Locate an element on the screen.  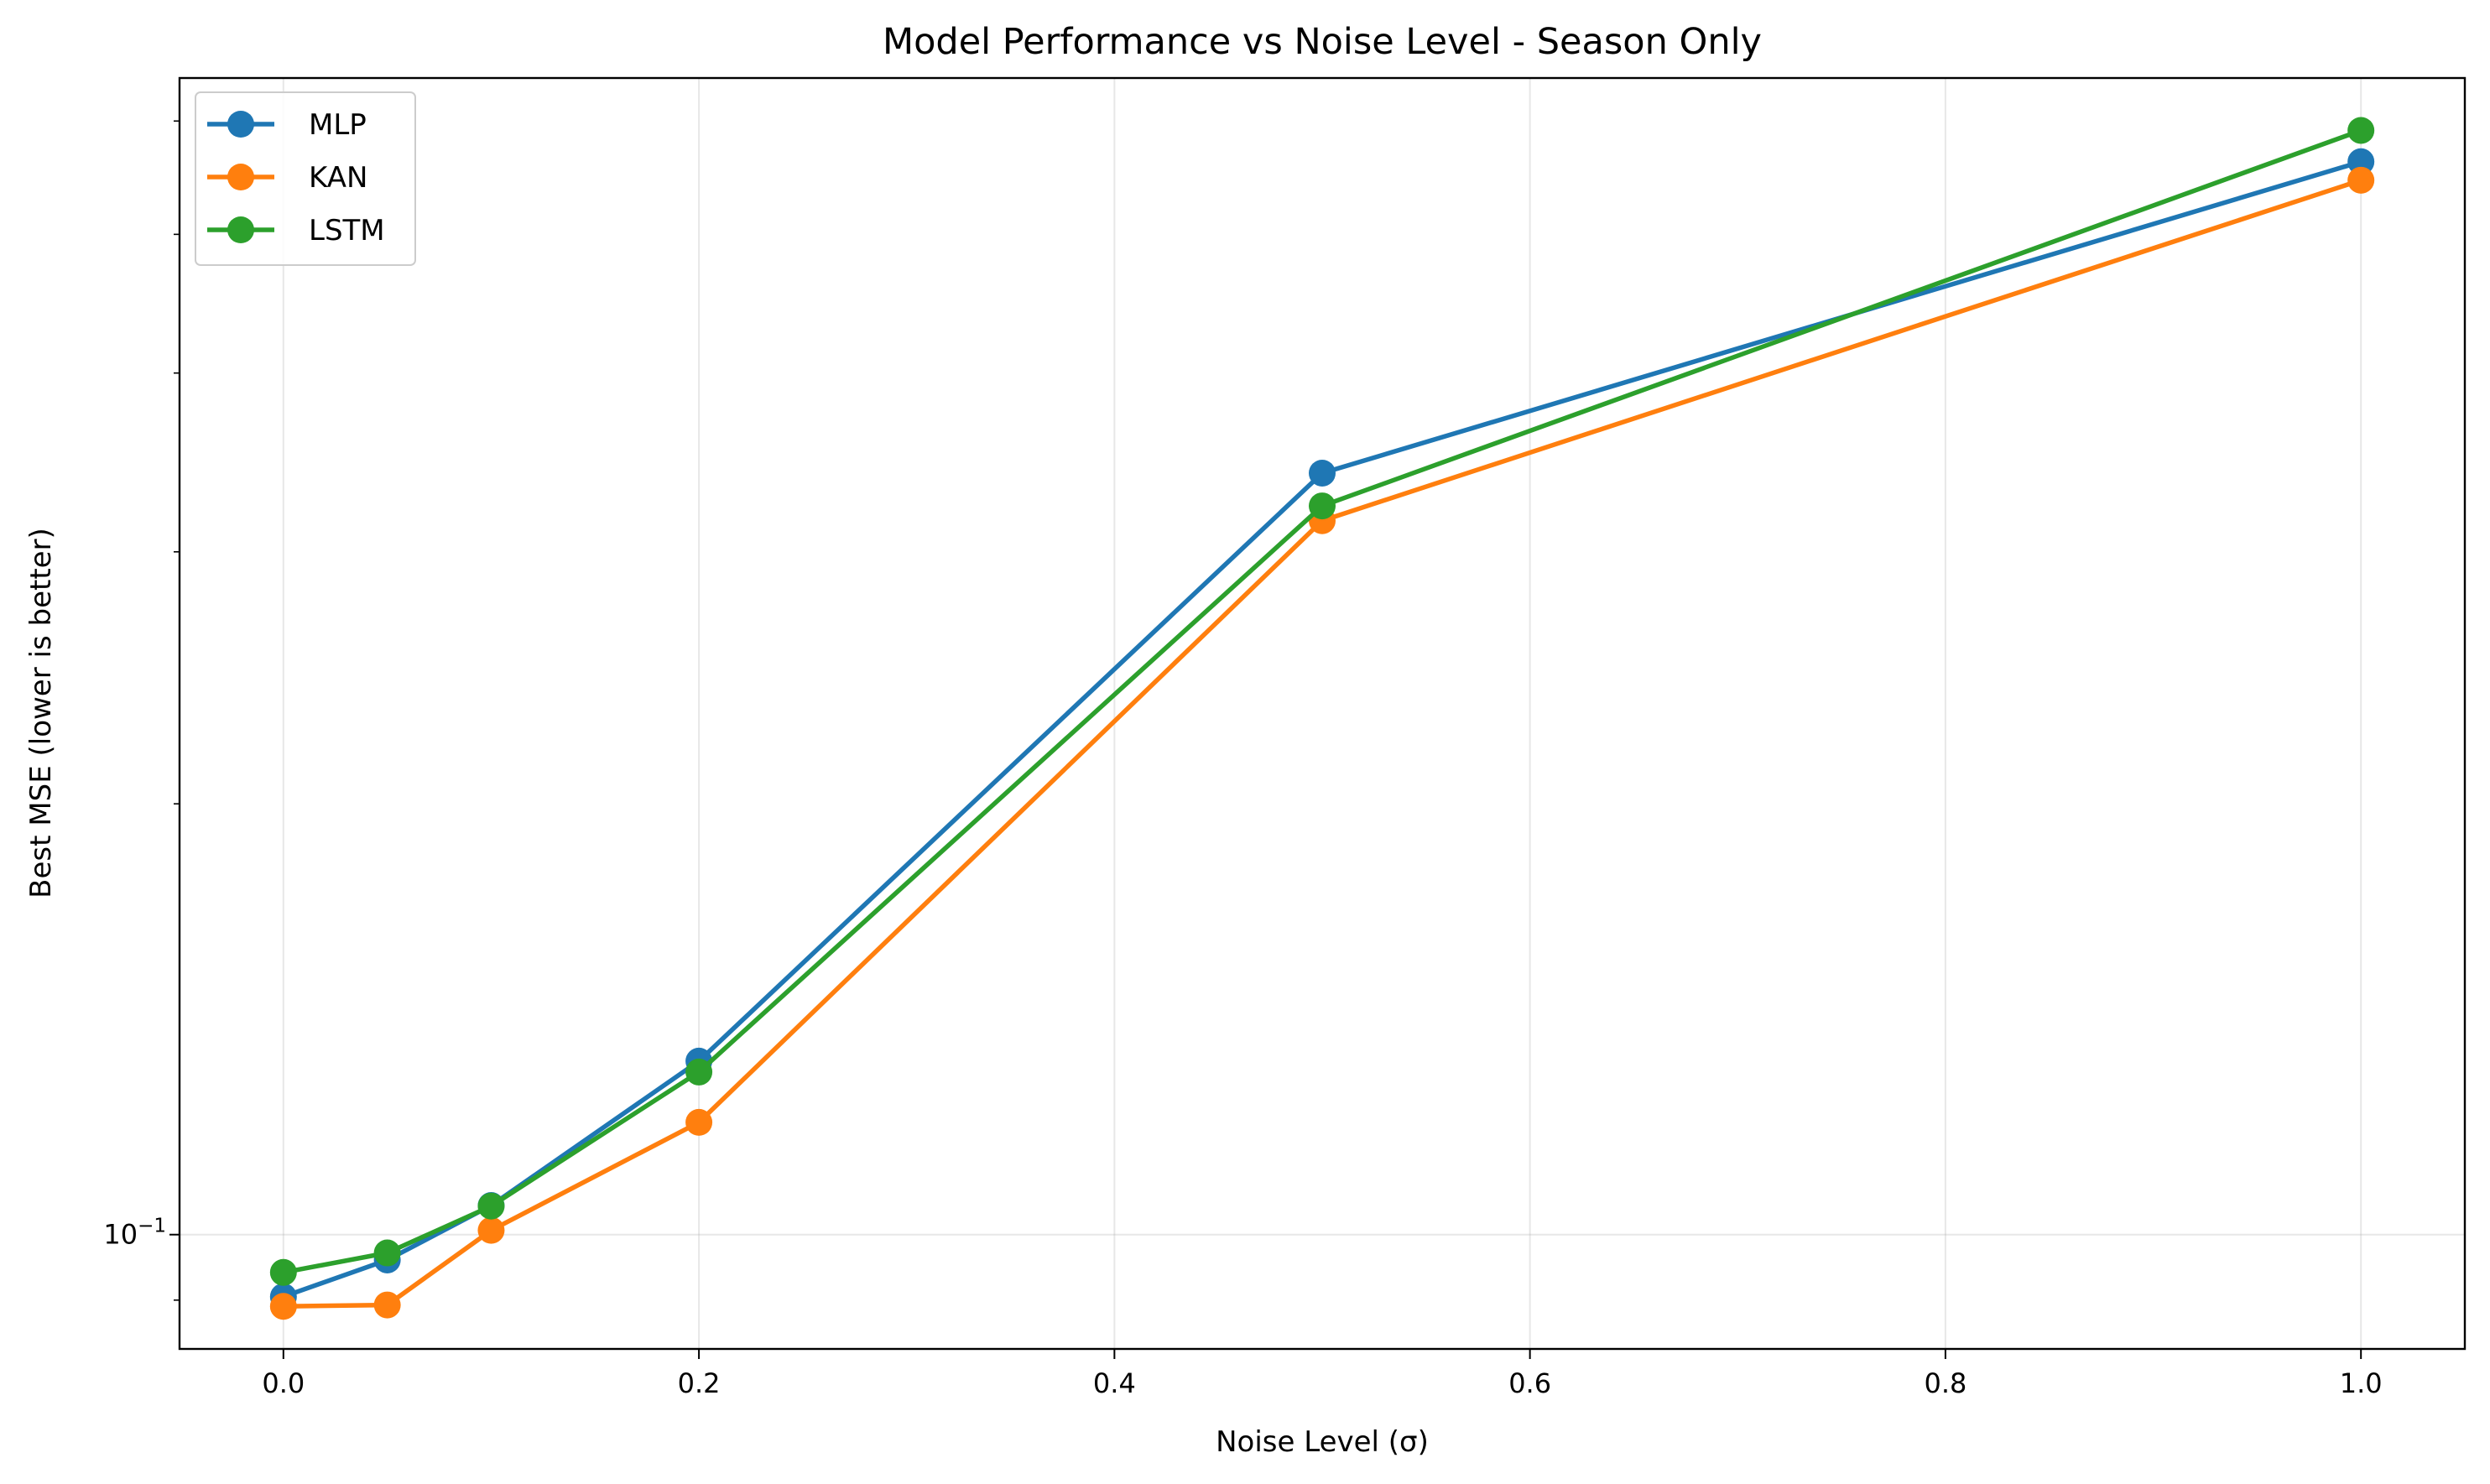
legend-item-kan: KAN is located at coordinates (287, 178).